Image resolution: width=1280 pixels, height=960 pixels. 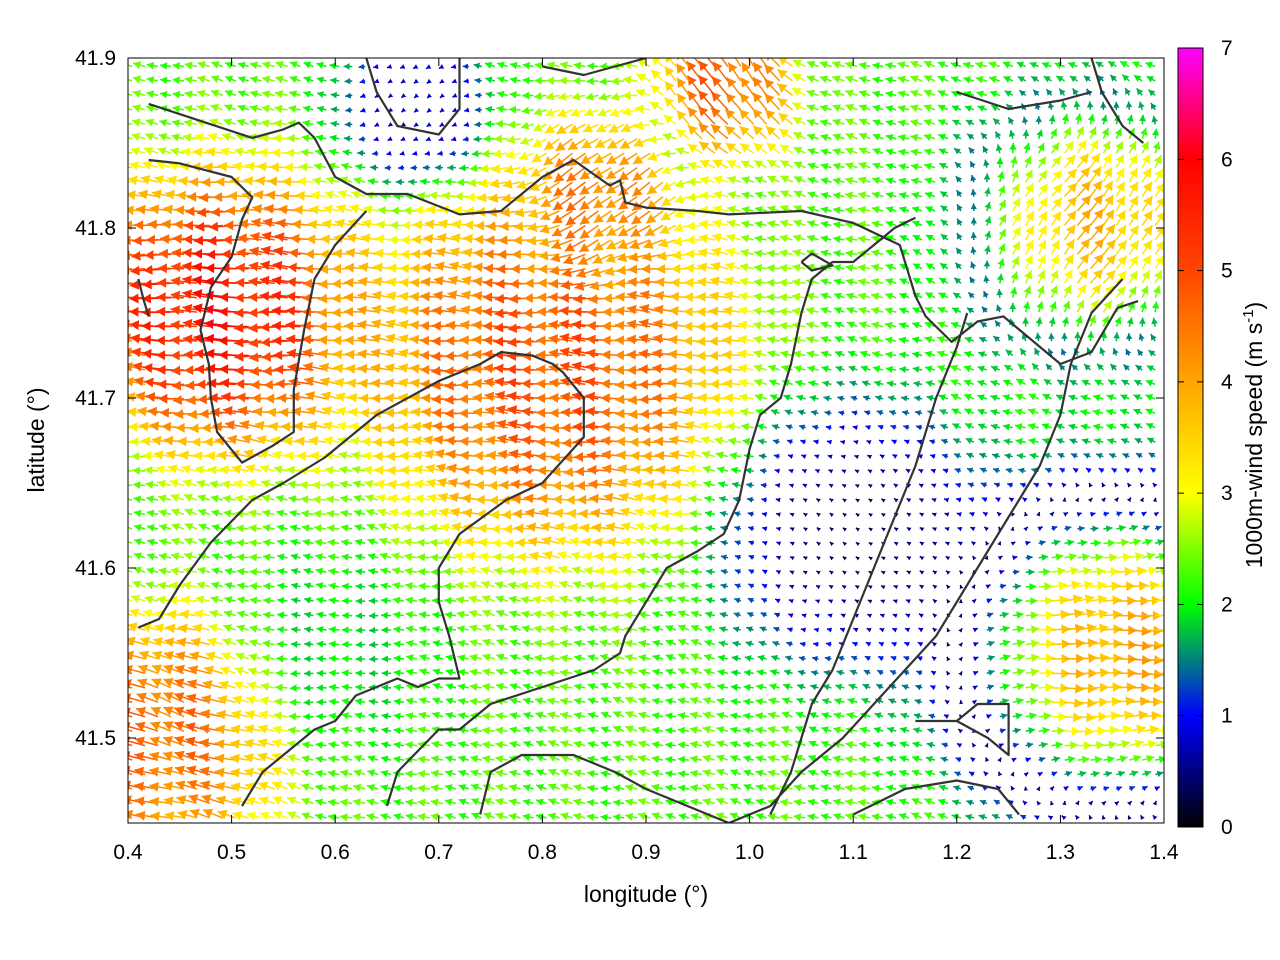 I want to click on colorbar-tick-label: 3, so click(x=1227, y=493).